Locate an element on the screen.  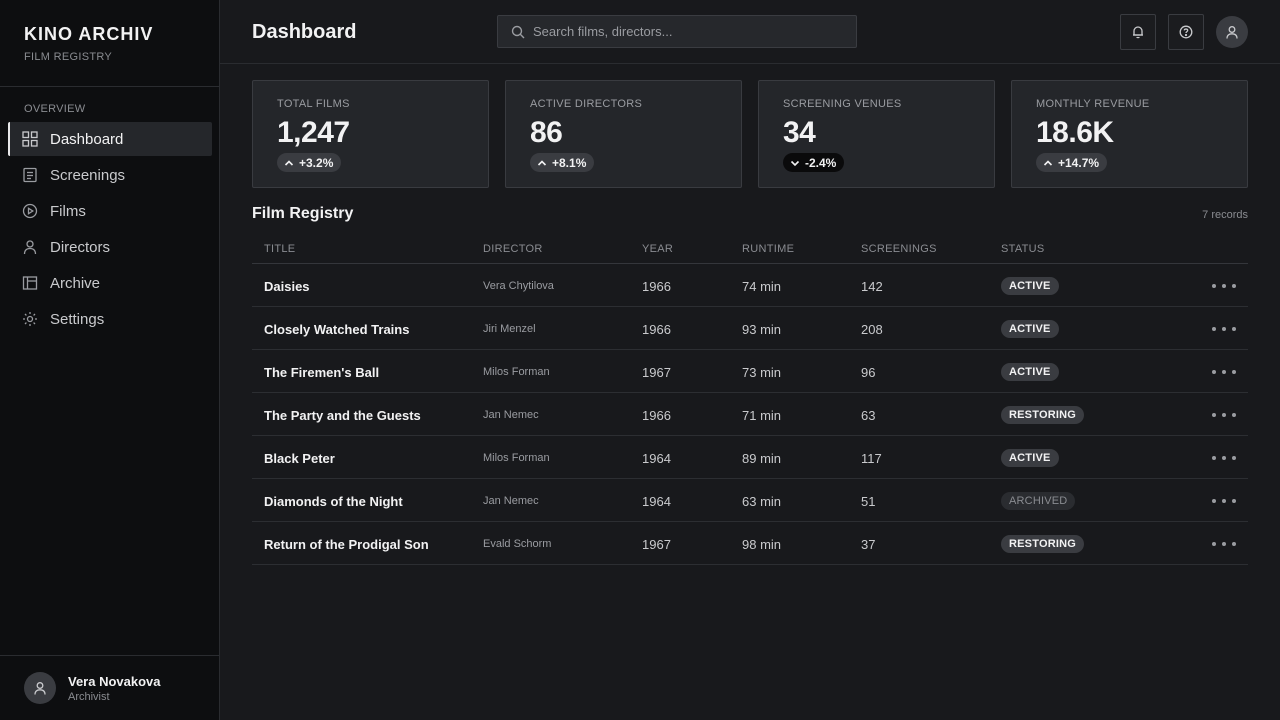
column-header-year: YEAR is located at coordinates (658, 249).